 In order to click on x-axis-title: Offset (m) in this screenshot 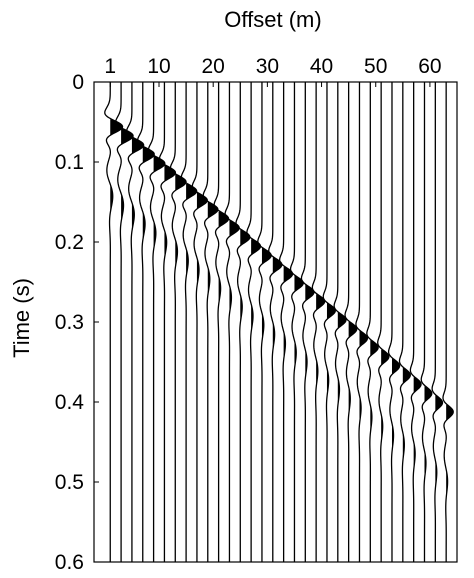, I will do `click(272, 19)`.